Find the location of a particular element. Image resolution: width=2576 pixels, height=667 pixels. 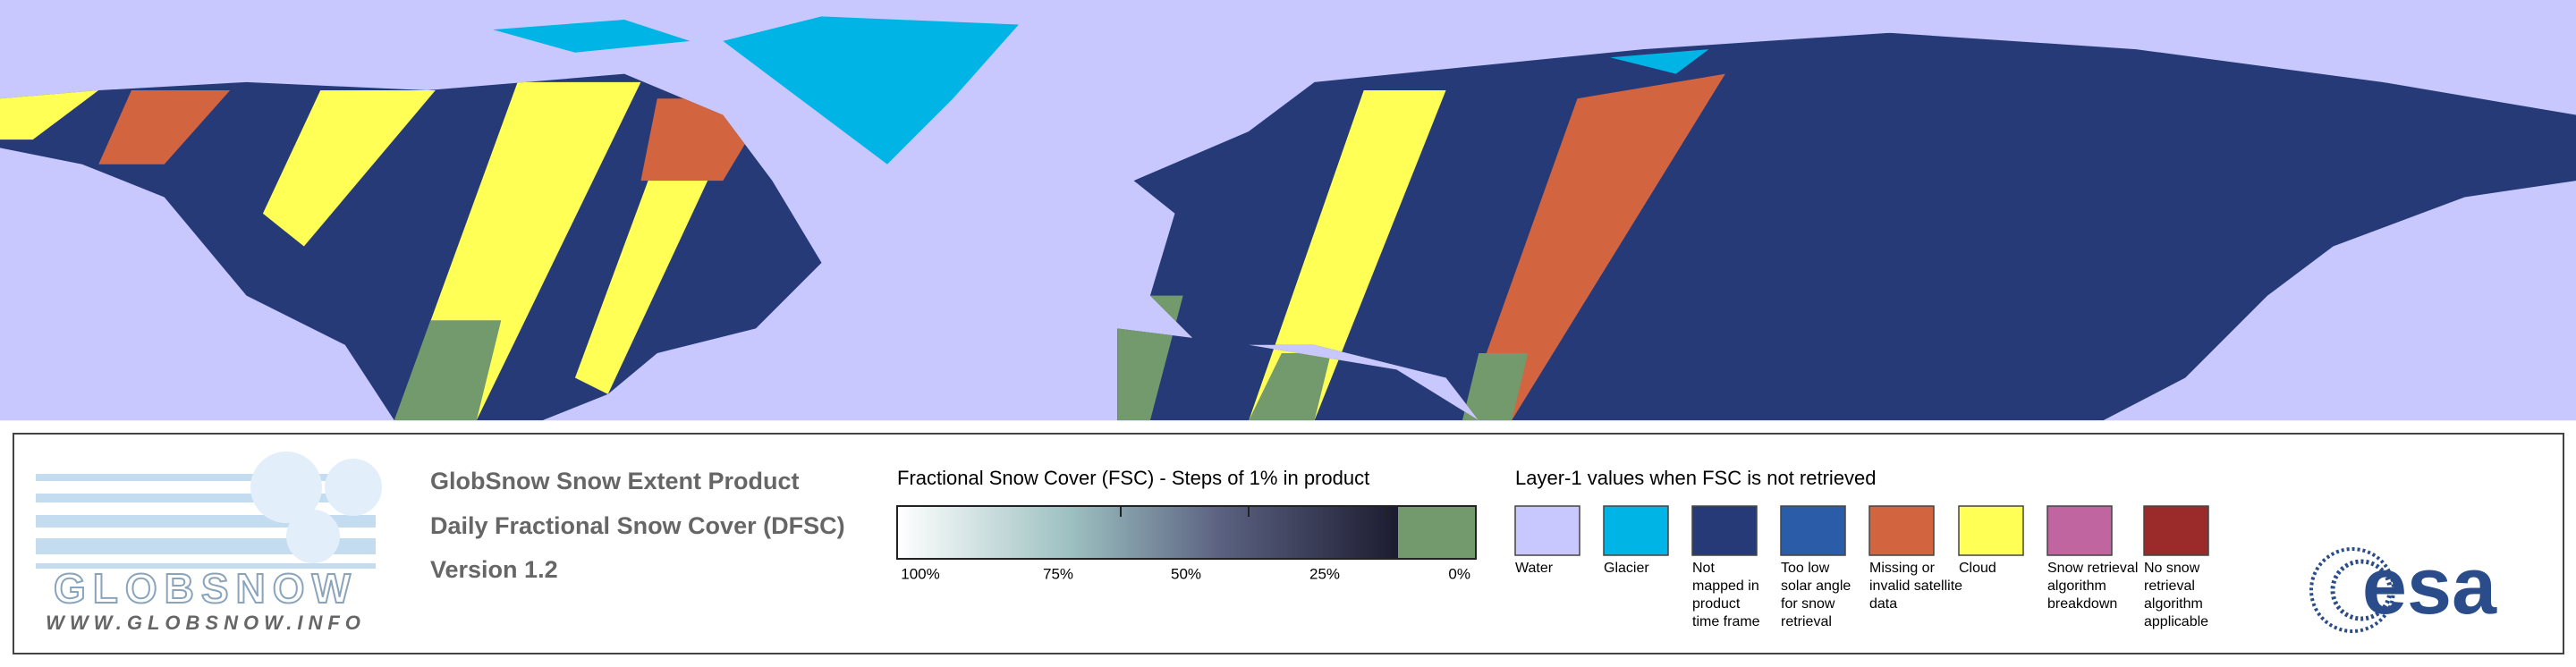

legend-label: time frame is located at coordinates (1726, 621).